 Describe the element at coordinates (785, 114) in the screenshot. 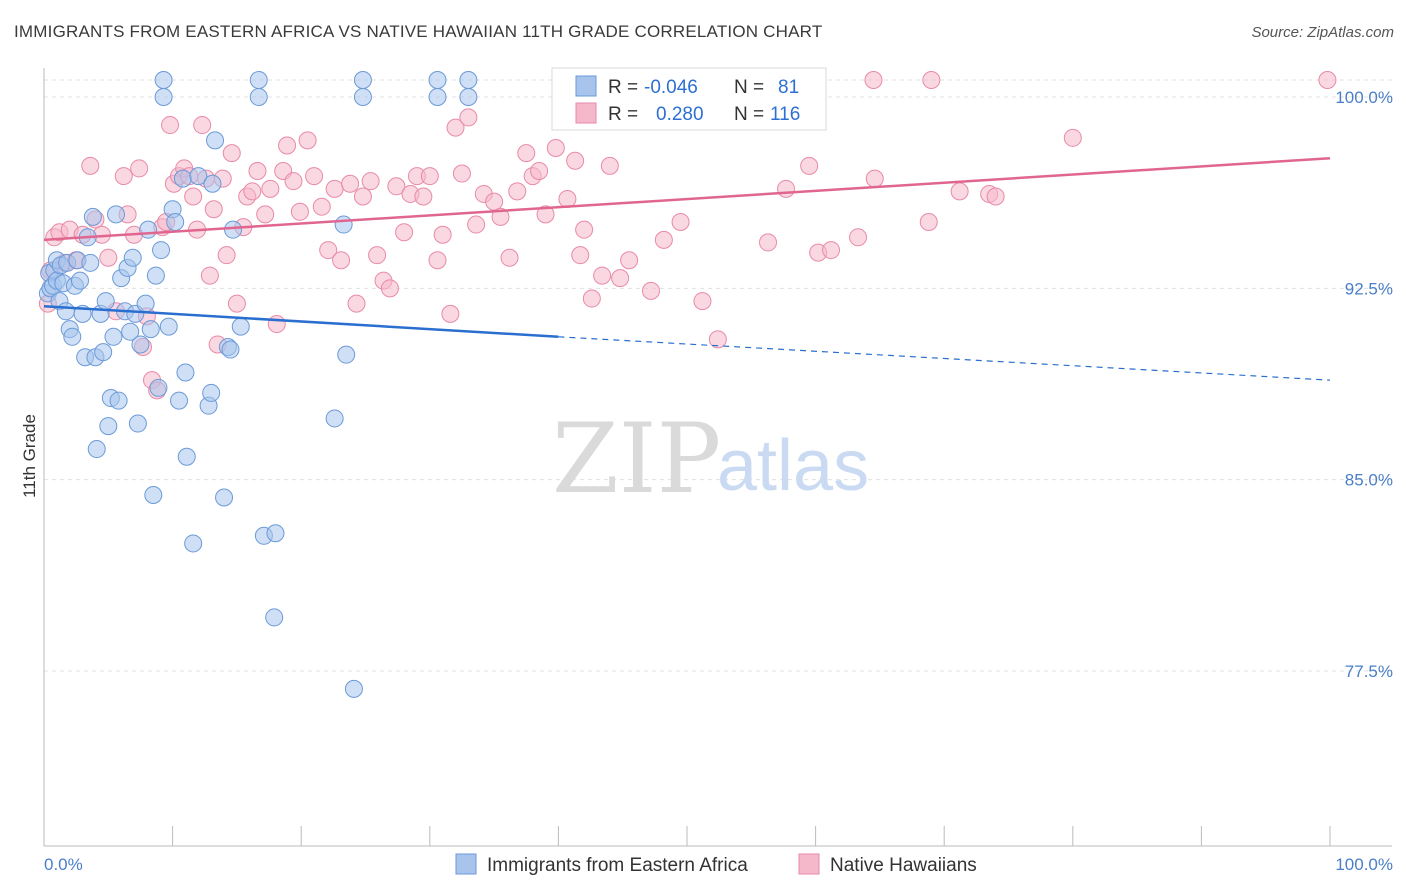

I see `legend-n-value-pink: 116` at that location.